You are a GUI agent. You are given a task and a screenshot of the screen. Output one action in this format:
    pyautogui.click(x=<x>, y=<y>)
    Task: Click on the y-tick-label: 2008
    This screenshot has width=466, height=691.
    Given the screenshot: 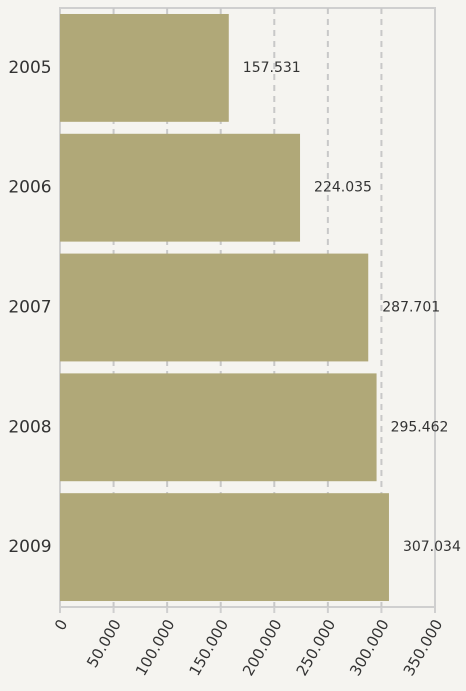 What is the action you would take?
    pyautogui.click(x=29, y=427)
    